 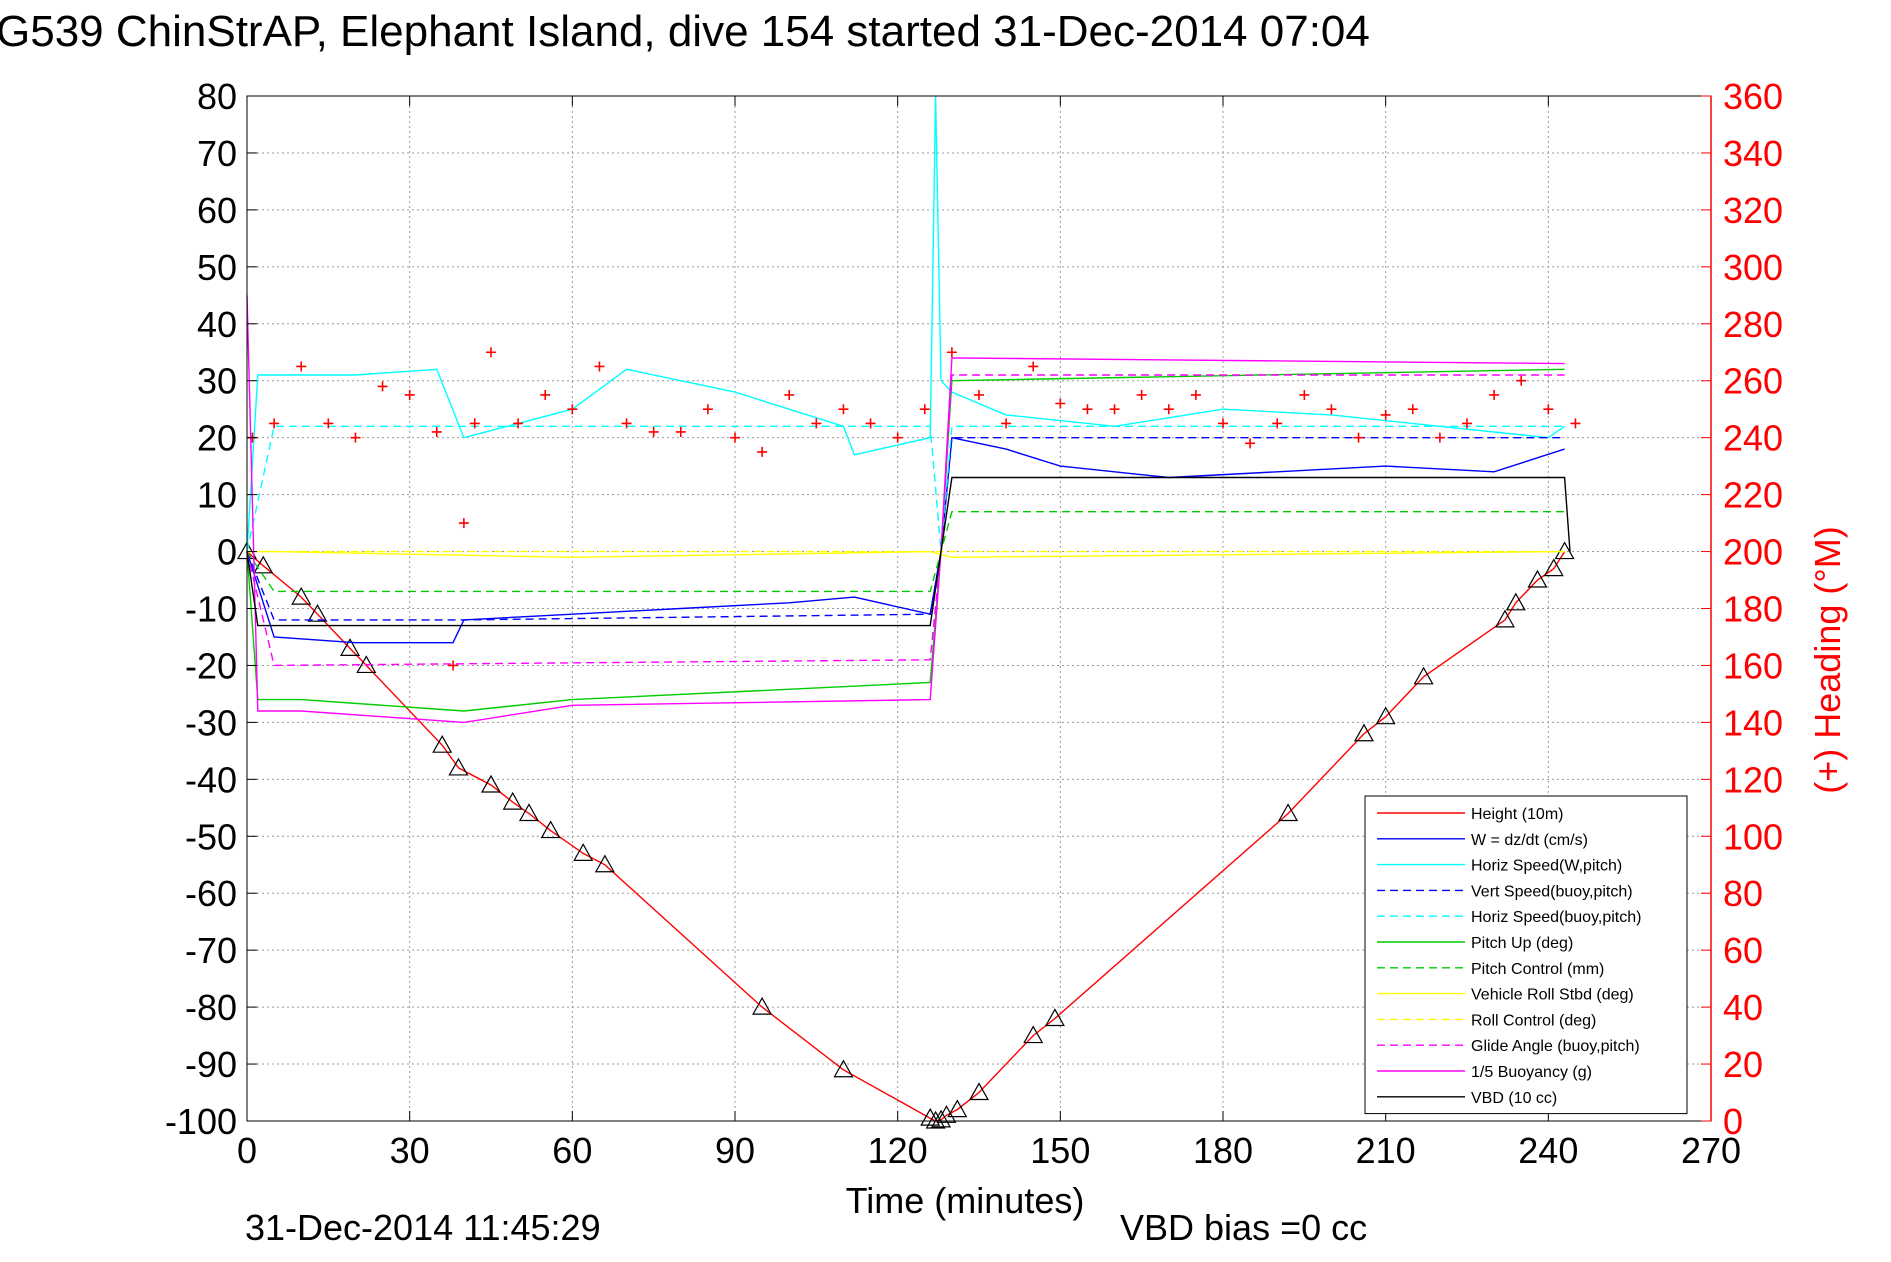 I want to click on y-left-tick-label: 70, so click(x=217, y=153).